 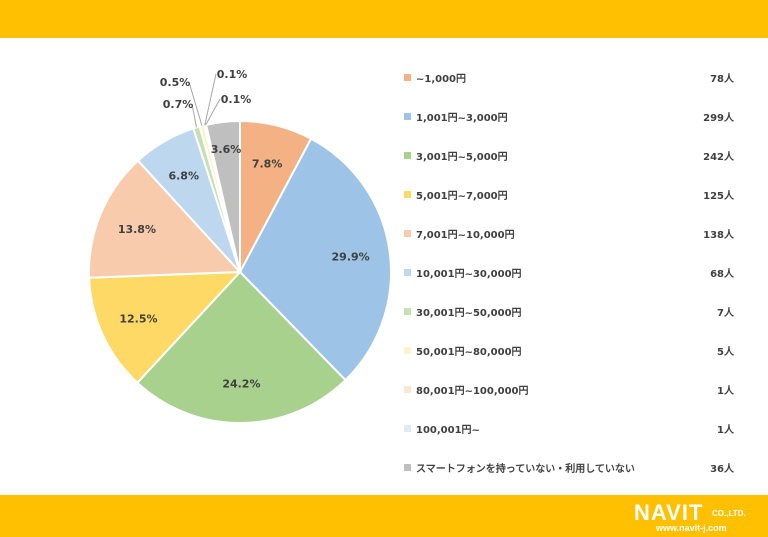 I want to click on legend-item: 50,001円~80,000円 5人, so click(x=574, y=351).